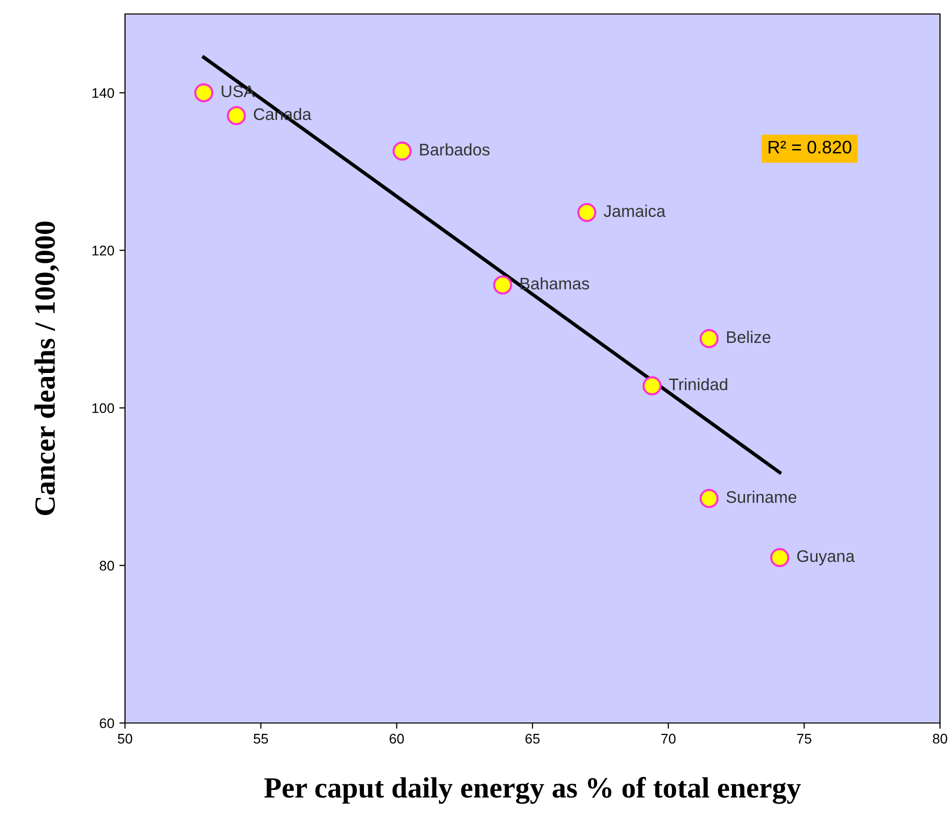 This screenshot has width=952, height=820. I want to click on y-tick-label: 80, so click(107, 565).